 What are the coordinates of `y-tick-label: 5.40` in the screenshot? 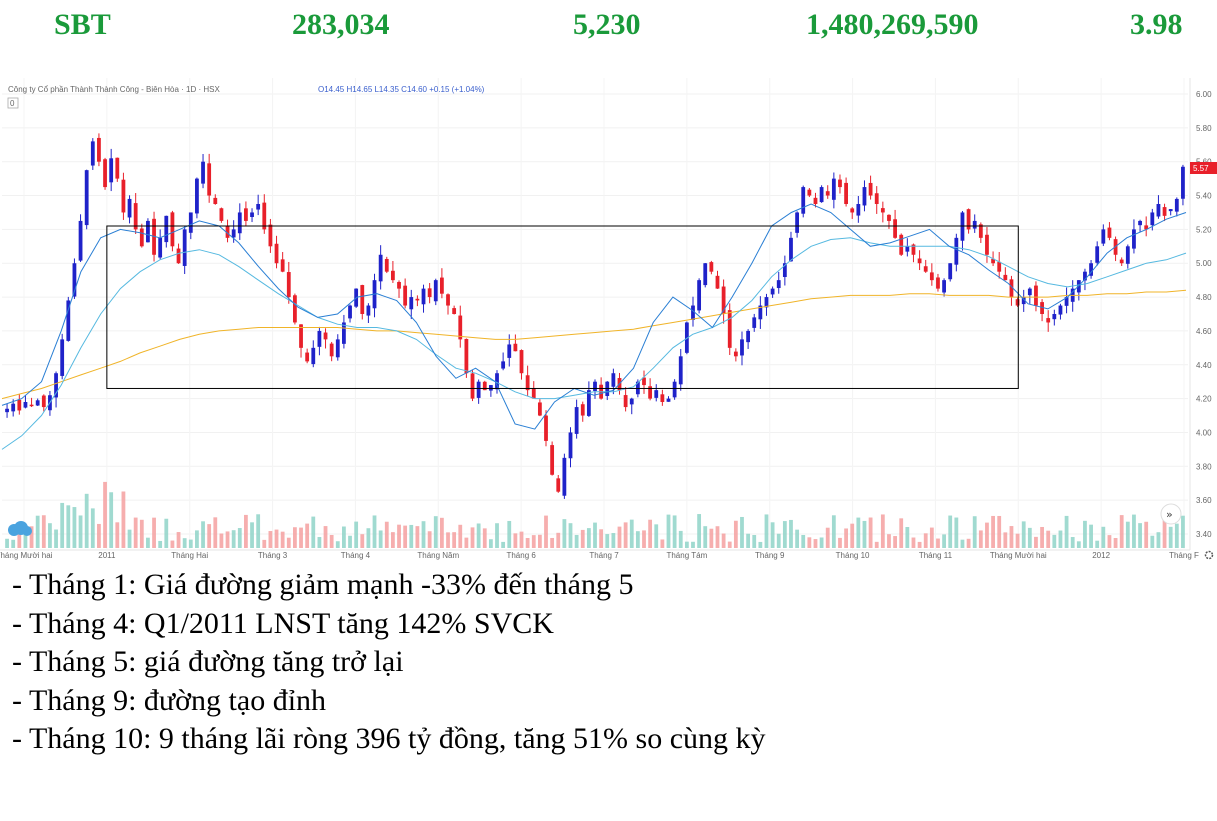 It's located at (1204, 196).